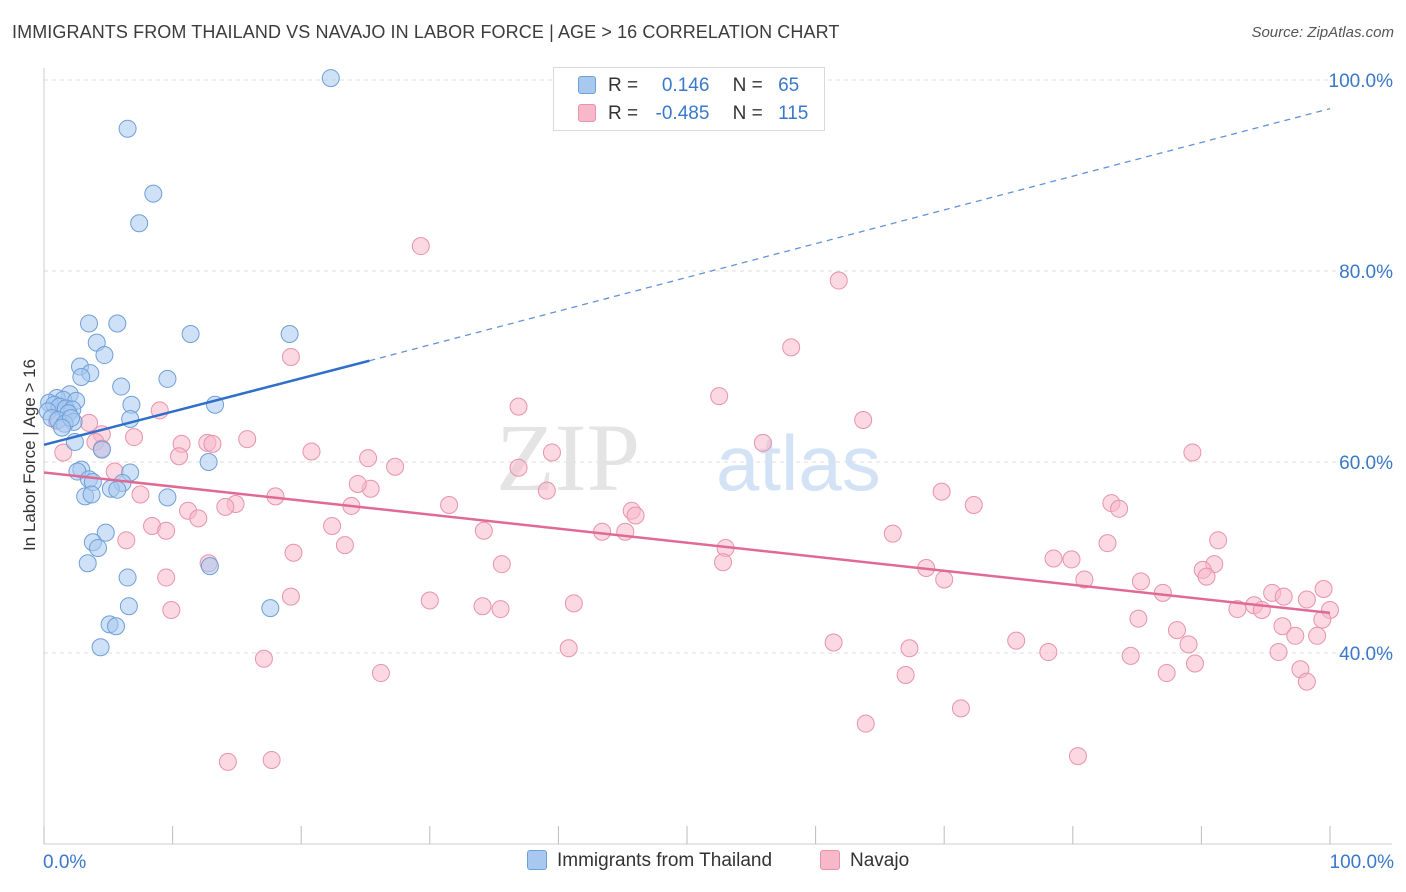  I want to click on thailand-swatch, so click(587, 85).